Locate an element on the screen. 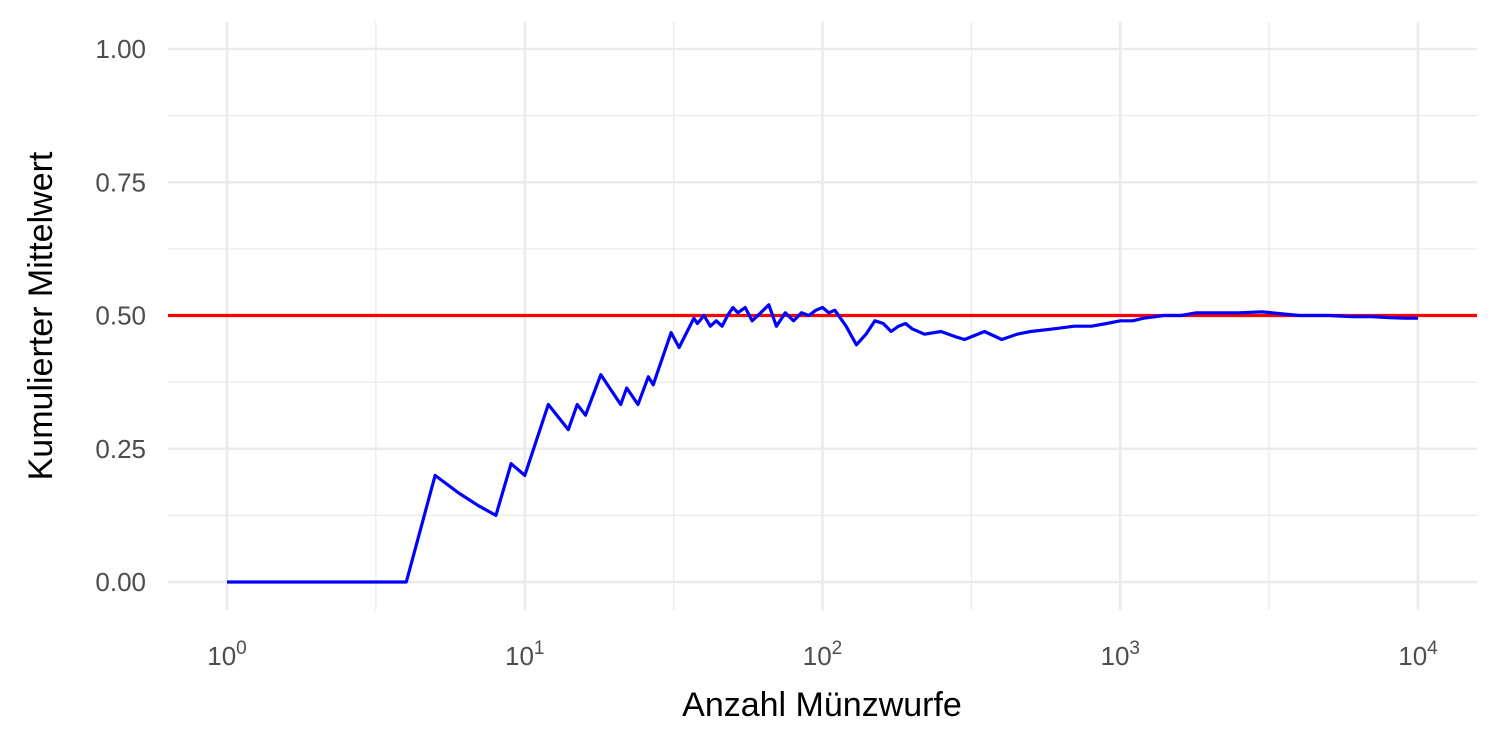  x-tick-label: 10⁴ is located at coordinates (1418, 654).